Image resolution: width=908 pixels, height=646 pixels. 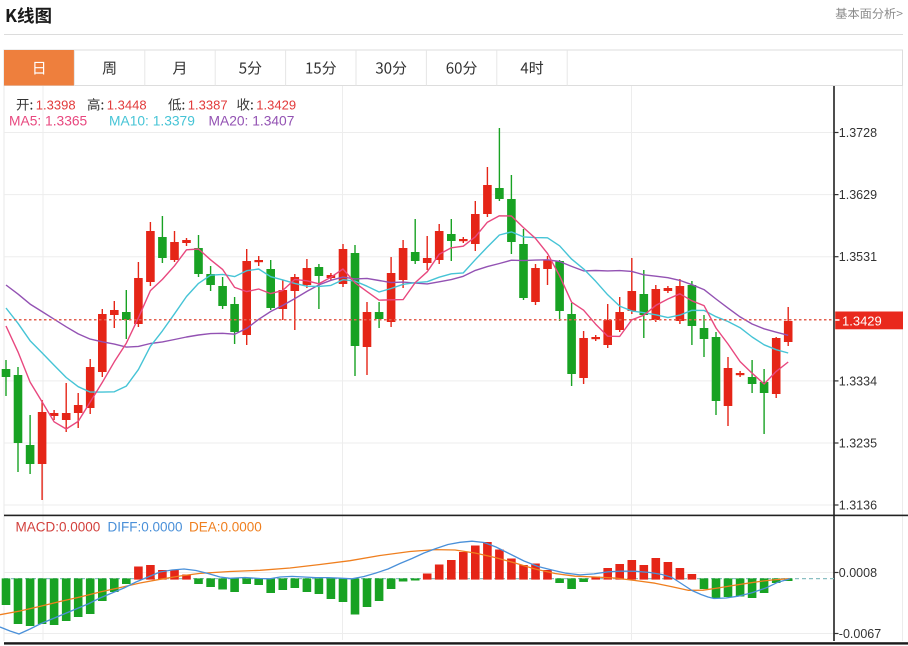 What do you see at coordinates (56, 105) in the screenshot?
I see `svg-text: 1.3398` at bounding box center [56, 105].